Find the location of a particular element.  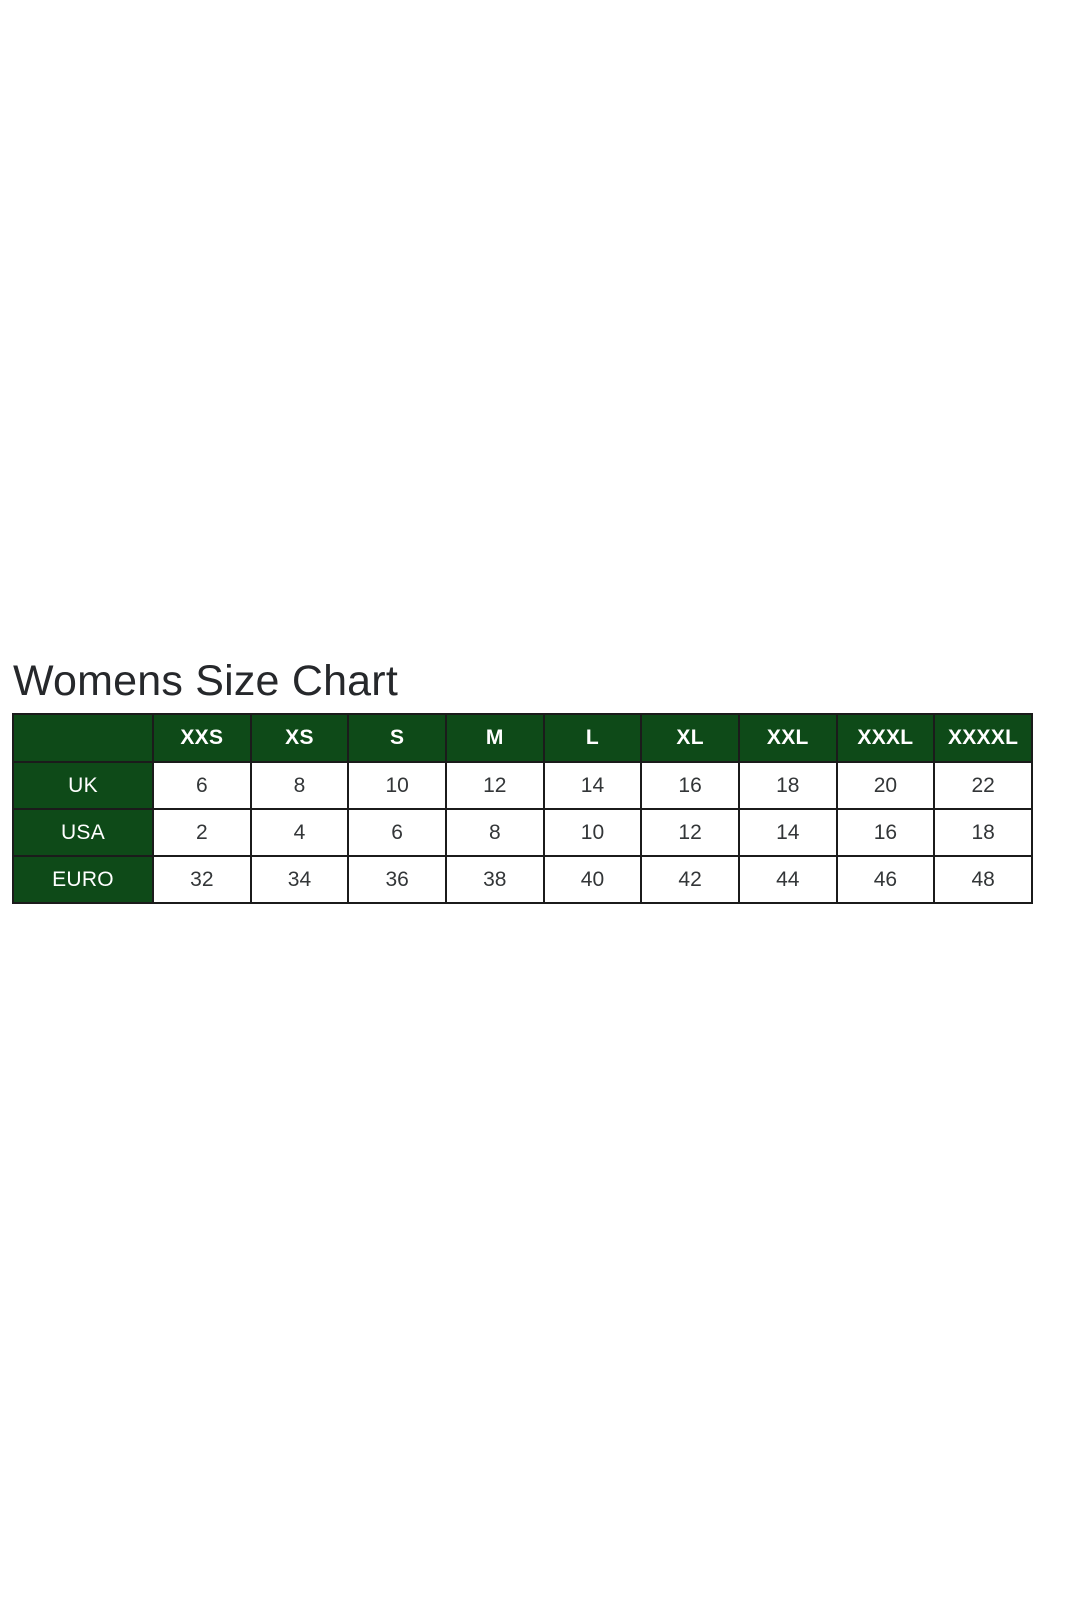

column-header-xs: XS is located at coordinates (299, 738).